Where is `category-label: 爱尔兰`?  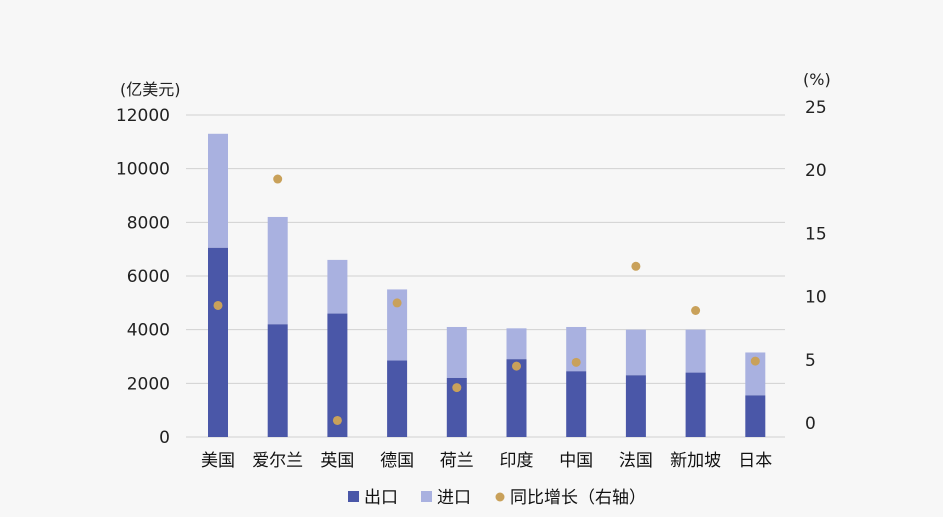
category-label: 爱尔兰 is located at coordinates (277, 461).